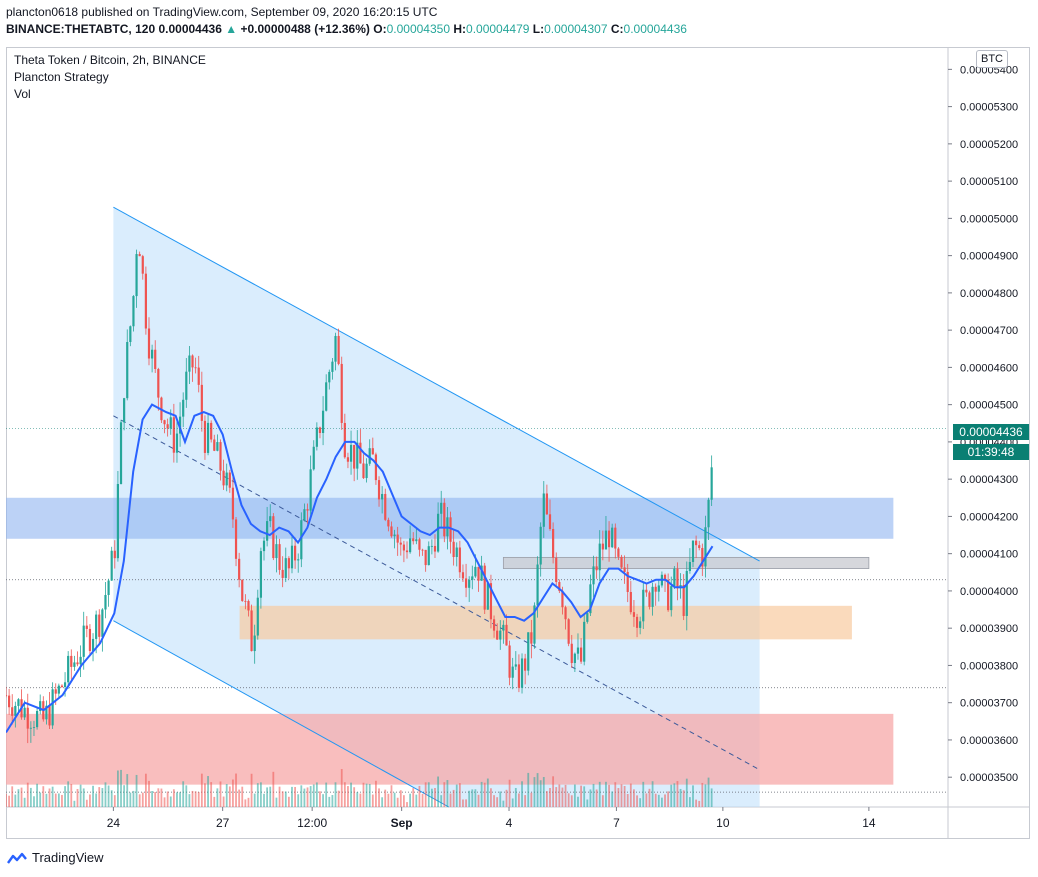  What do you see at coordinates (989, 778) in the screenshot?
I see `y-tick-label: 0.00003500` at bounding box center [989, 778].